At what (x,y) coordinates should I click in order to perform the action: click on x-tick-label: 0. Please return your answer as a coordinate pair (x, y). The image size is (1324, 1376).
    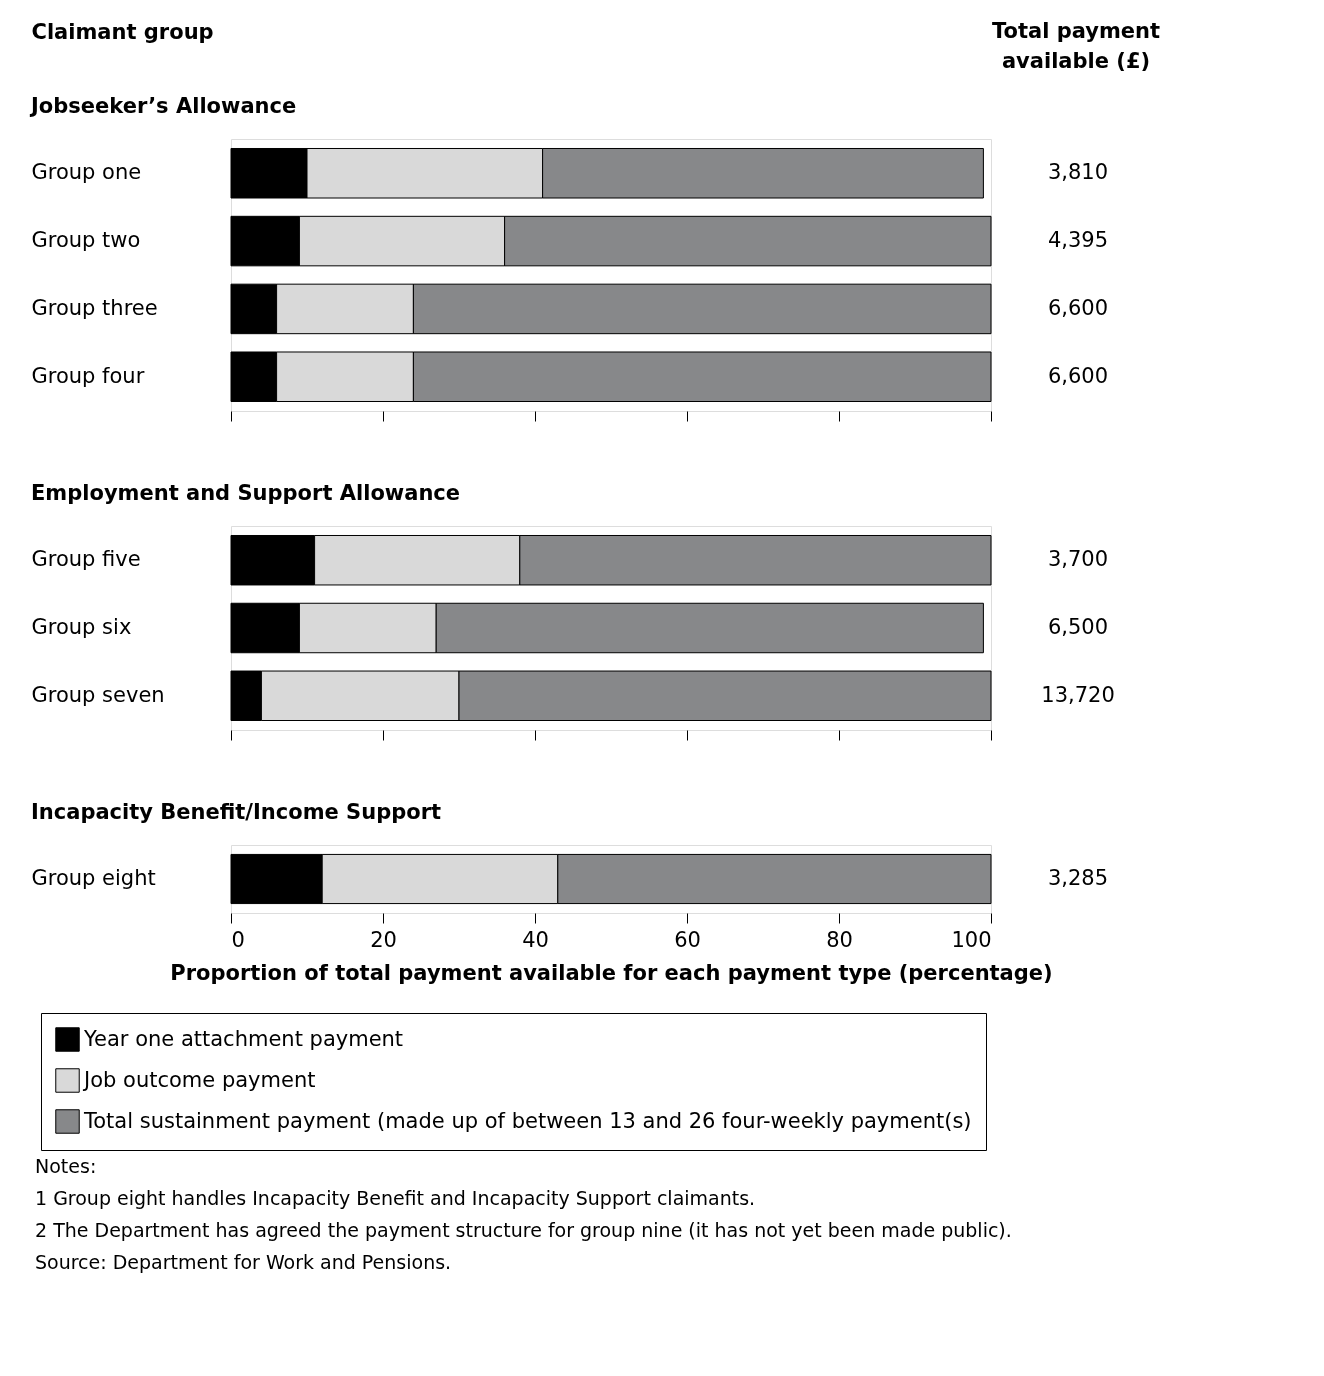
    Looking at the image, I should click on (238, 939).